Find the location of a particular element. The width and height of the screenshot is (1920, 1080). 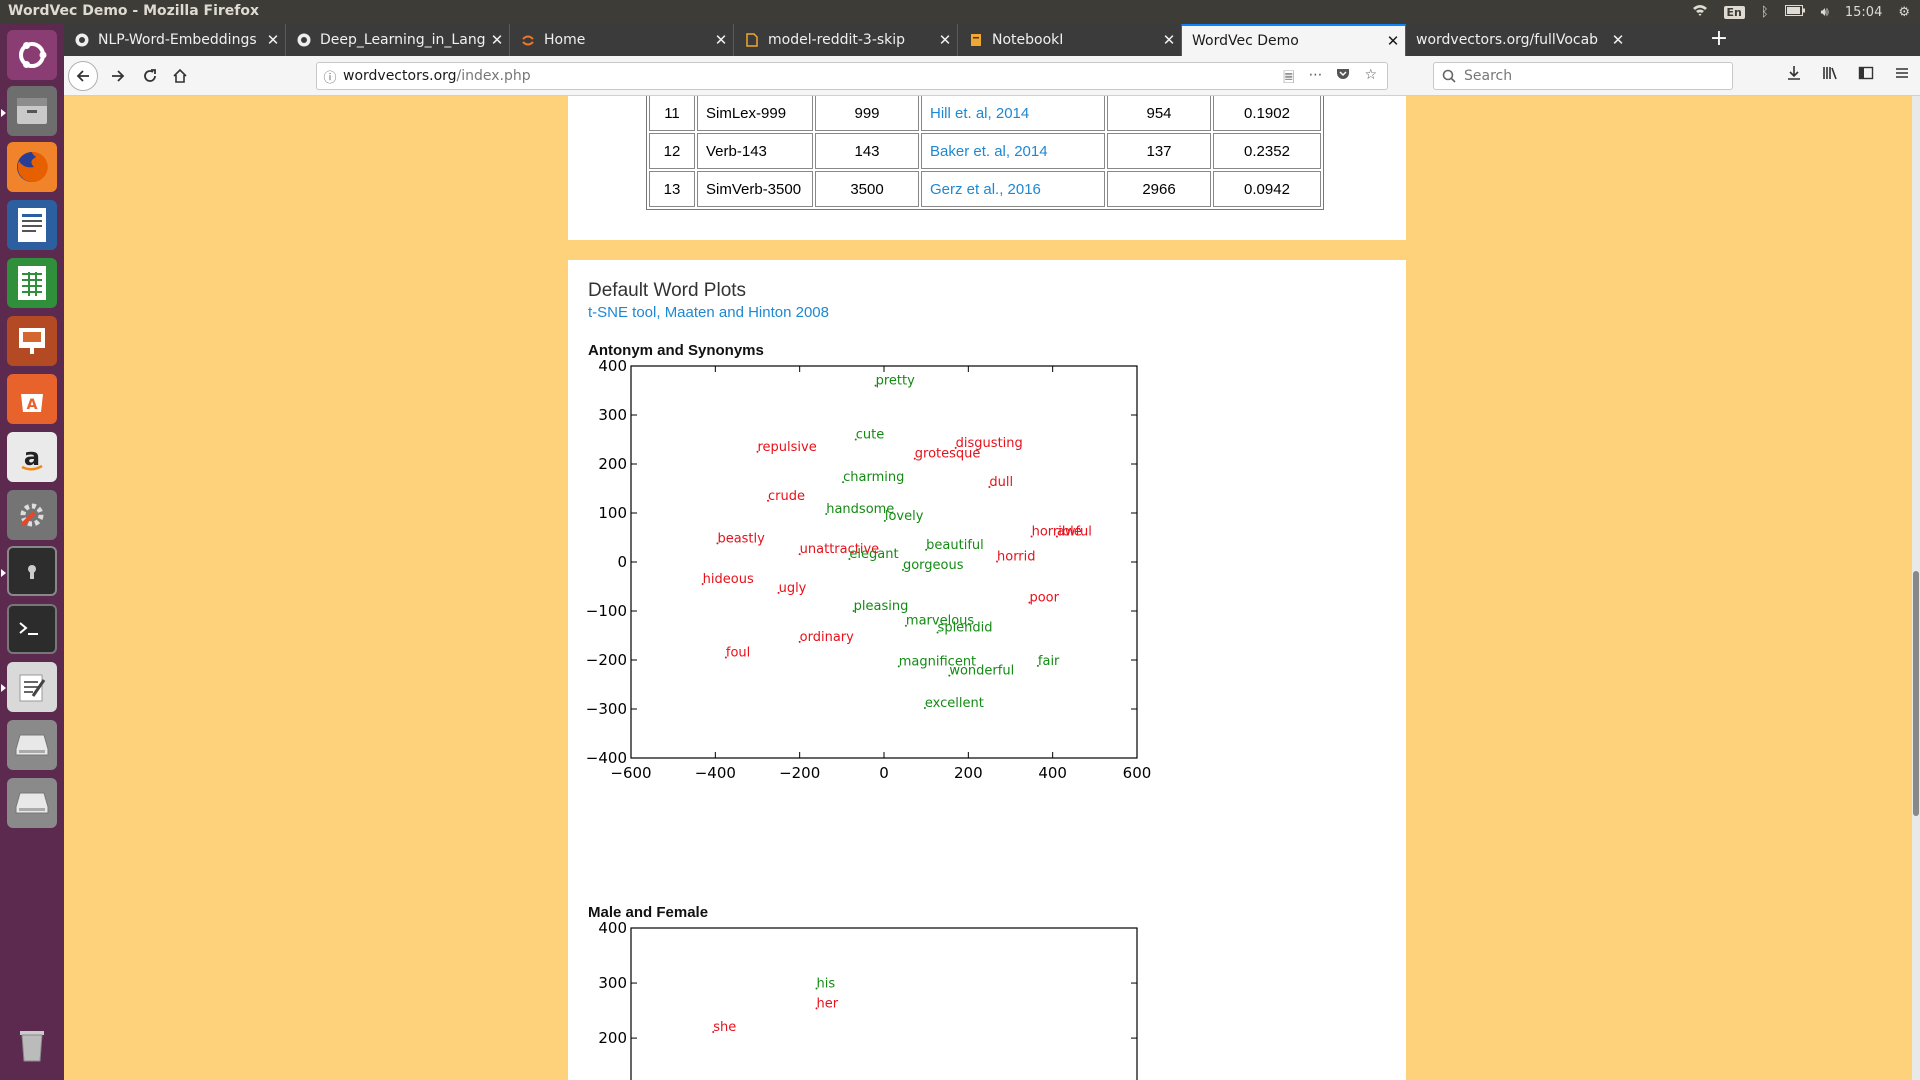

reload-button is located at coordinates (150, 76).